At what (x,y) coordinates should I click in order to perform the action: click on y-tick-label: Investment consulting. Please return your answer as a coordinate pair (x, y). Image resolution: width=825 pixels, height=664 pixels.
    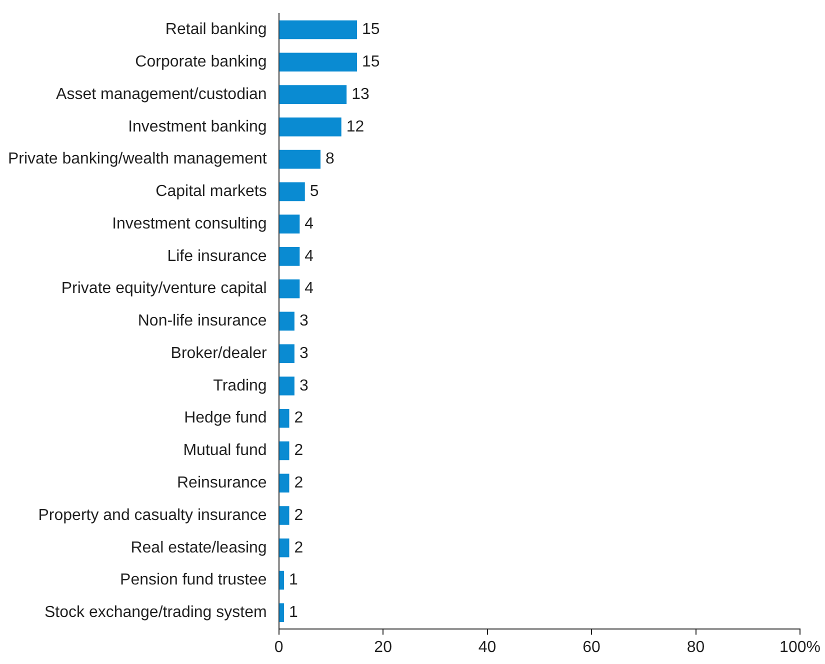
    Looking at the image, I should click on (189, 223).